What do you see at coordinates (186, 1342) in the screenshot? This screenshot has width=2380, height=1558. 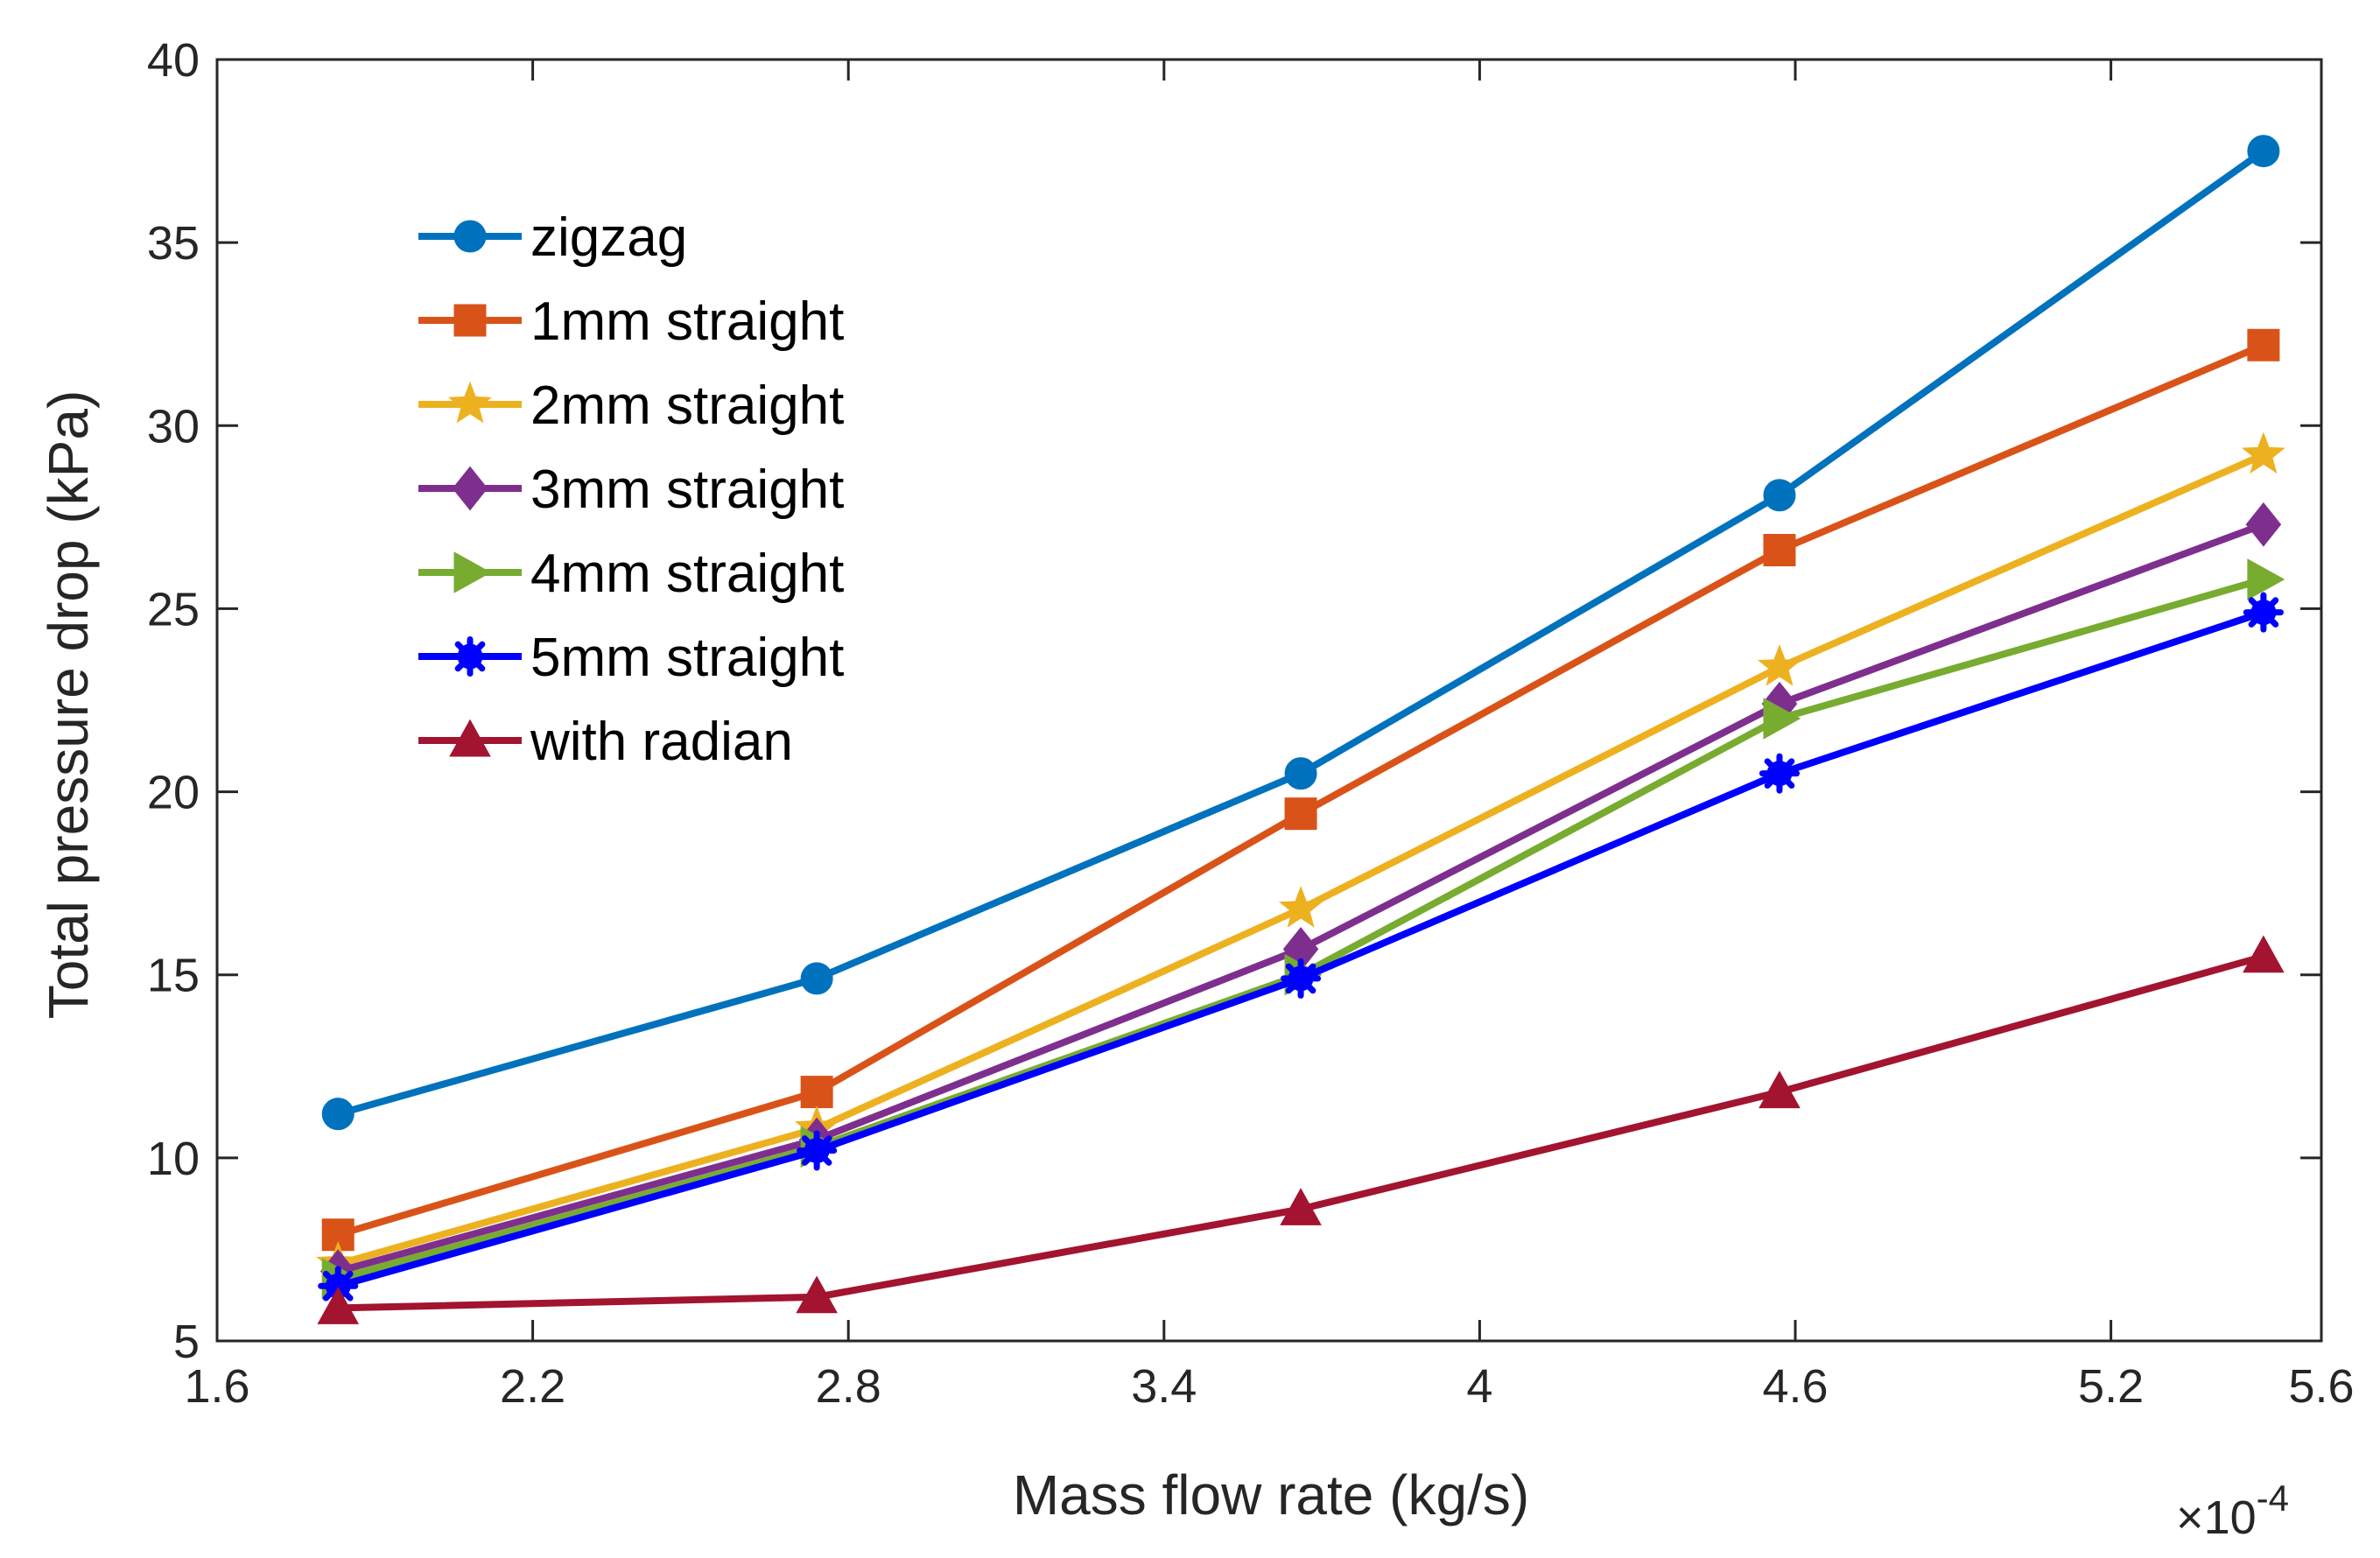 I see `y-tick-label: 5` at bounding box center [186, 1342].